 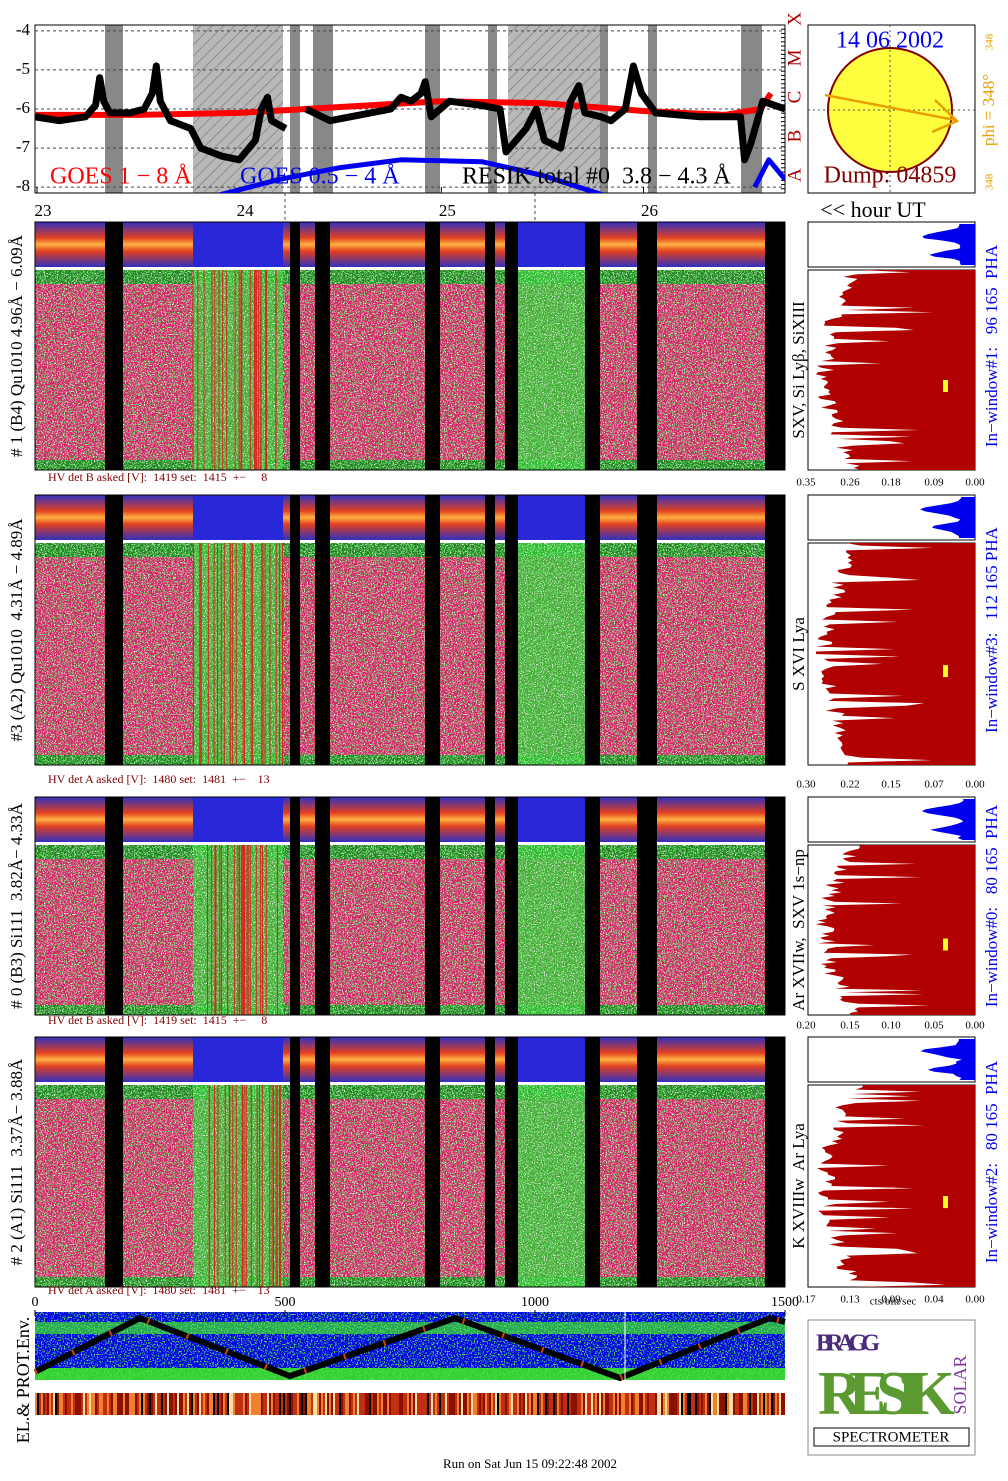 What do you see at coordinates (597, 177) in the screenshot?
I see `legend-label: RESIK total #0 3.8 − 4.3 Å` at bounding box center [597, 177].